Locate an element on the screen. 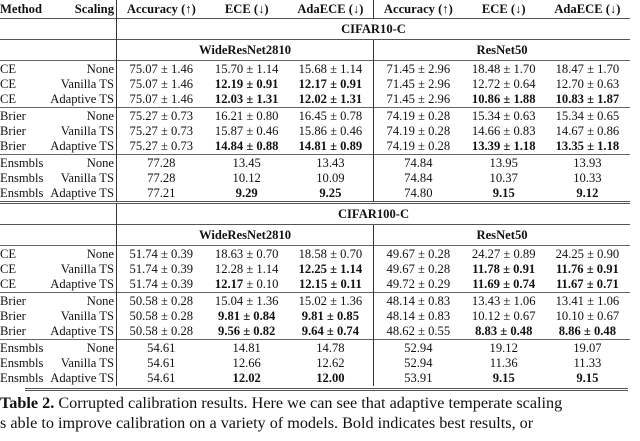  value-cell: 48.62 ± 0.55 is located at coordinates (418, 332).